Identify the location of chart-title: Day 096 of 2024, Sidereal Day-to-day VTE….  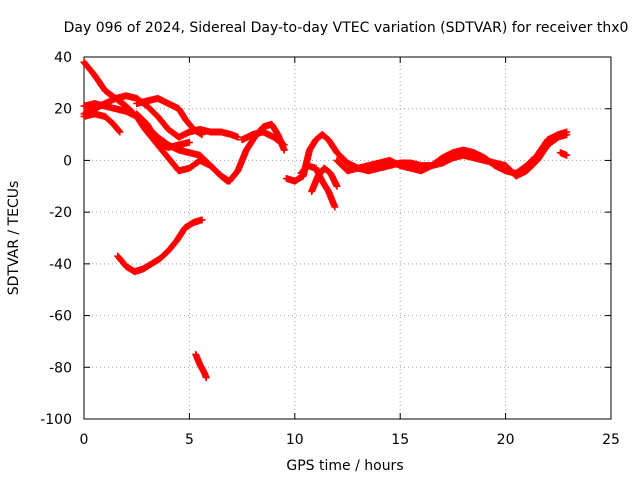
(346, 28).